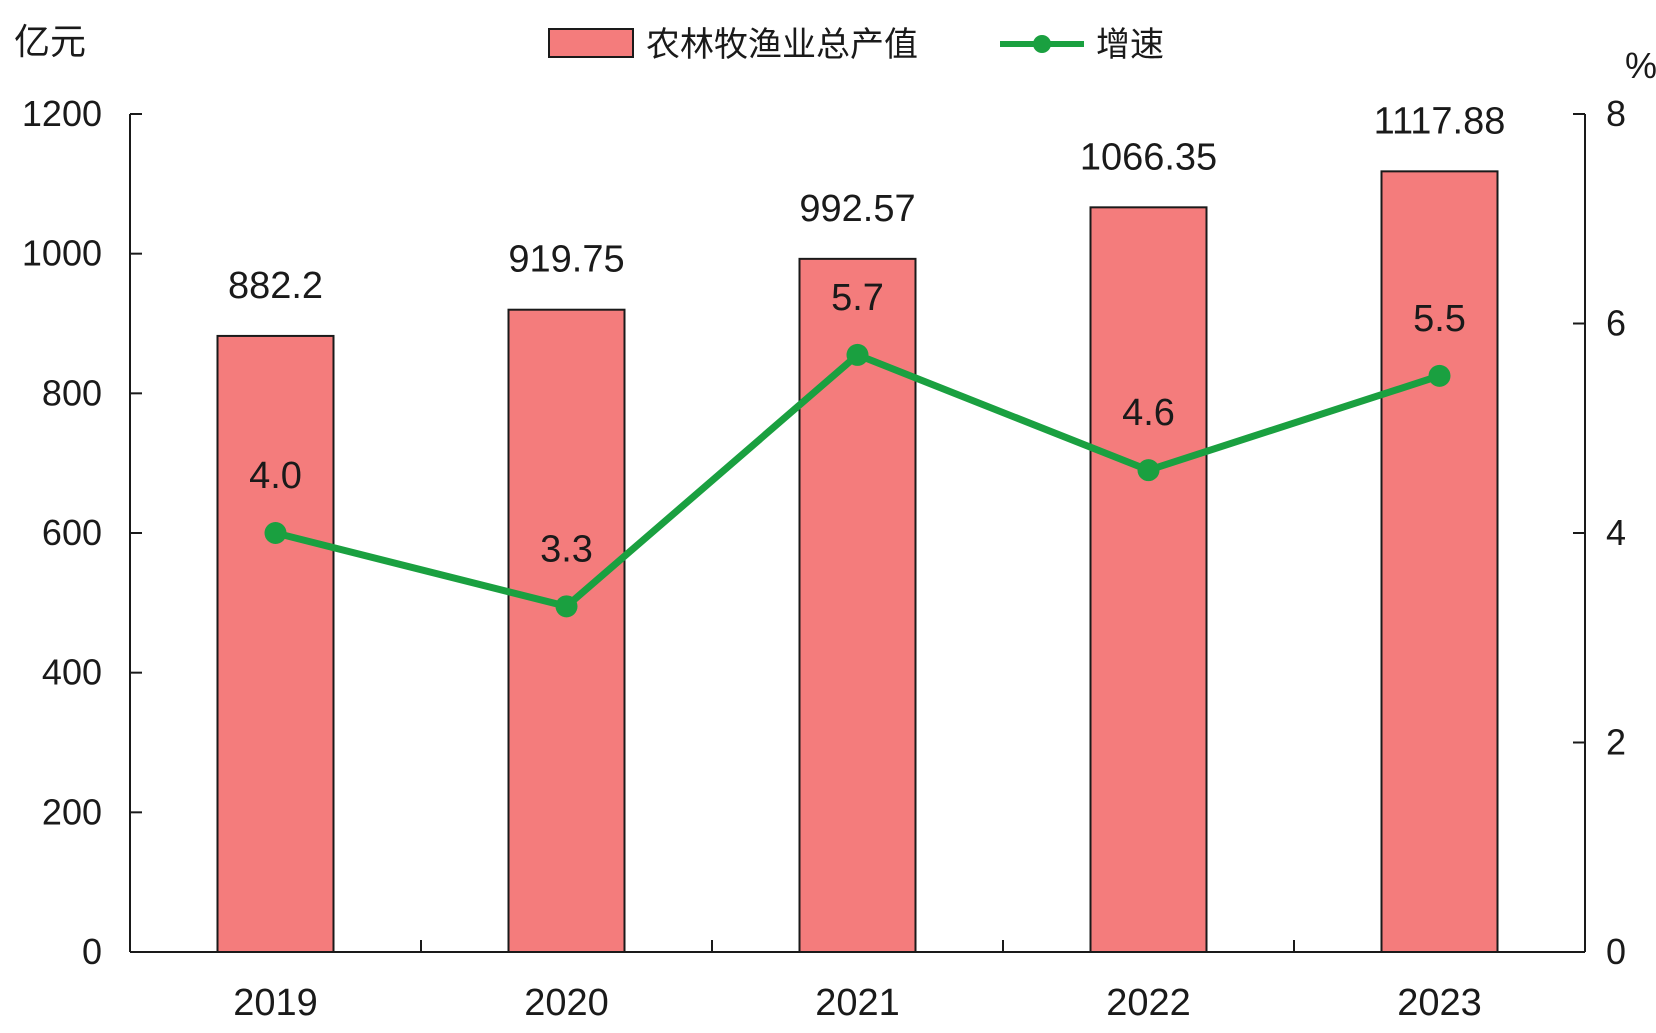 This screenshot has height=1033, width=1656. I want to click on growth-data-label: 4.6, so click(1148, 413).